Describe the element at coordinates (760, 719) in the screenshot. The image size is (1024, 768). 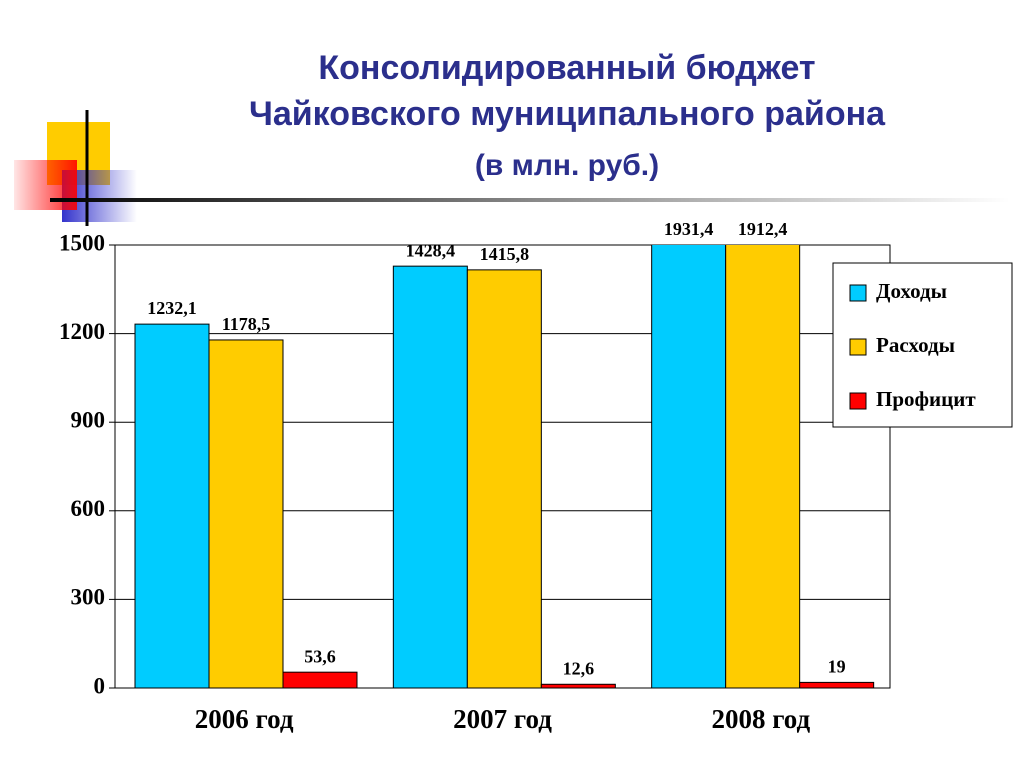
I see `x-tick-label: 2008 год` at that location.